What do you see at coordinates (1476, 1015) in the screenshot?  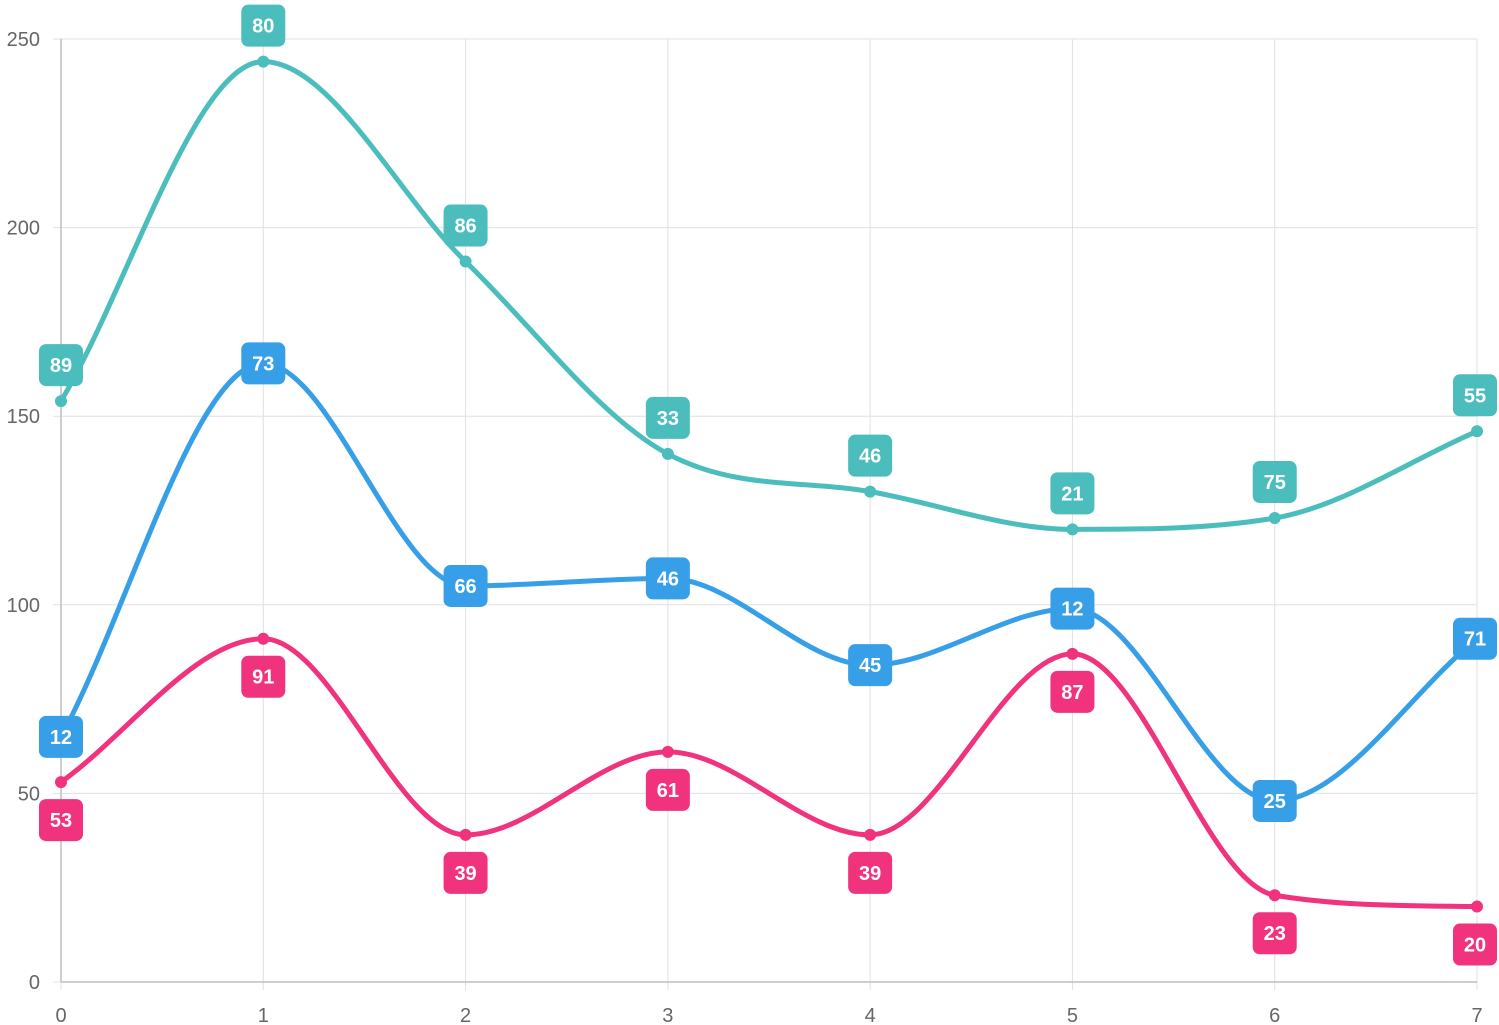 I see `x-tick-label: 7` at bounding box center [1476, 1015].